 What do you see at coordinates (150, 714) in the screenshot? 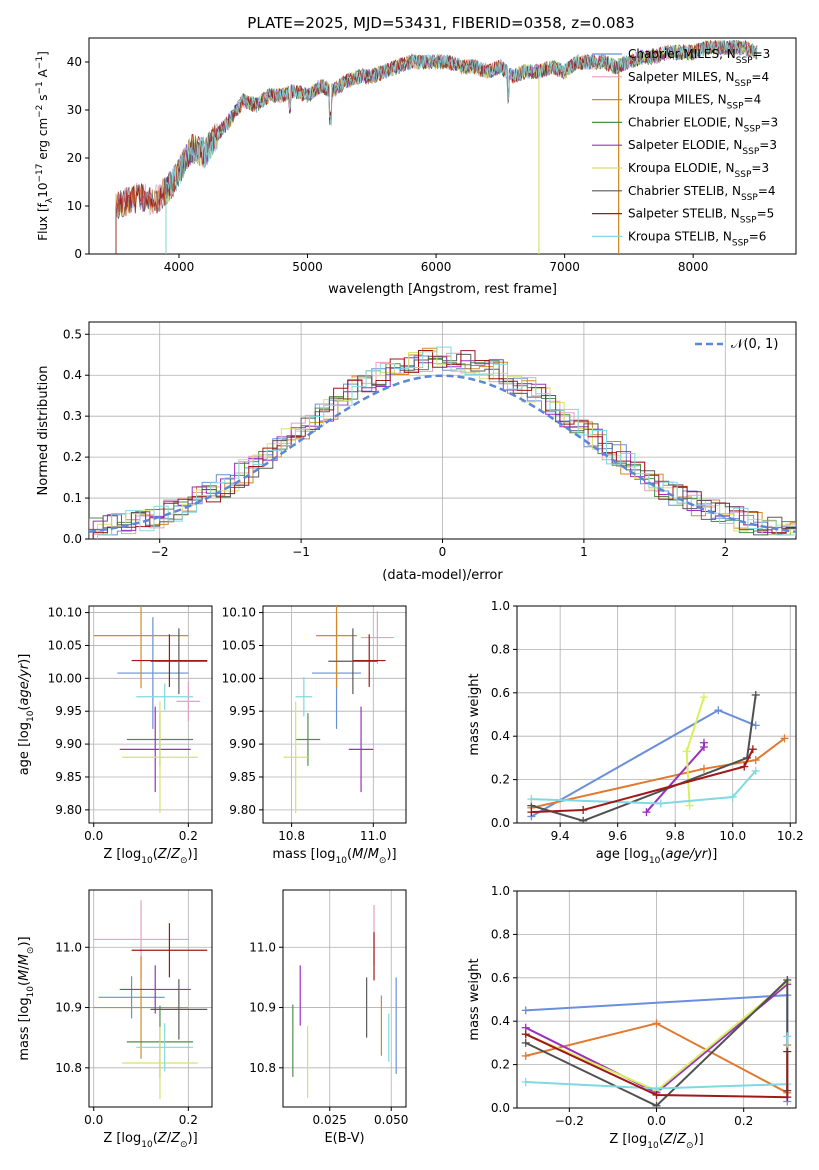
I see `ageZ-axes` at bounding box center [150, 714].